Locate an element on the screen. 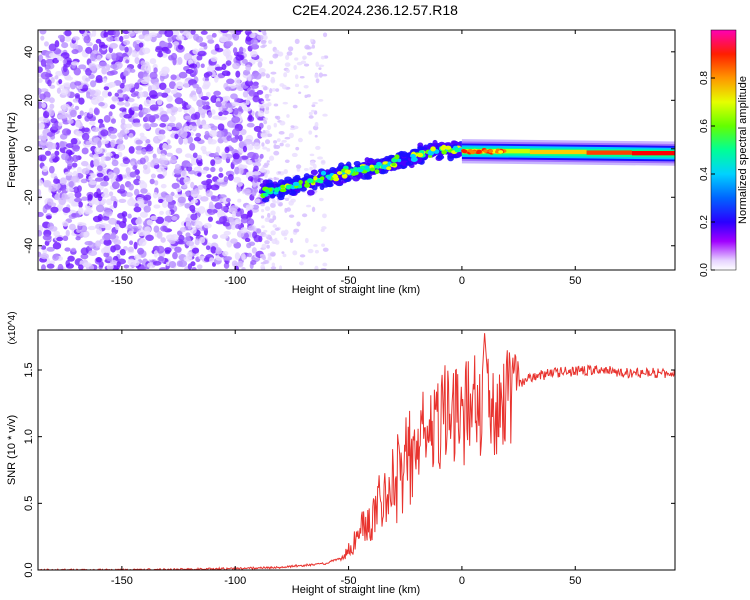  snr-y-label: SNR (10 * v/v) is located at coordinates (12, 450).